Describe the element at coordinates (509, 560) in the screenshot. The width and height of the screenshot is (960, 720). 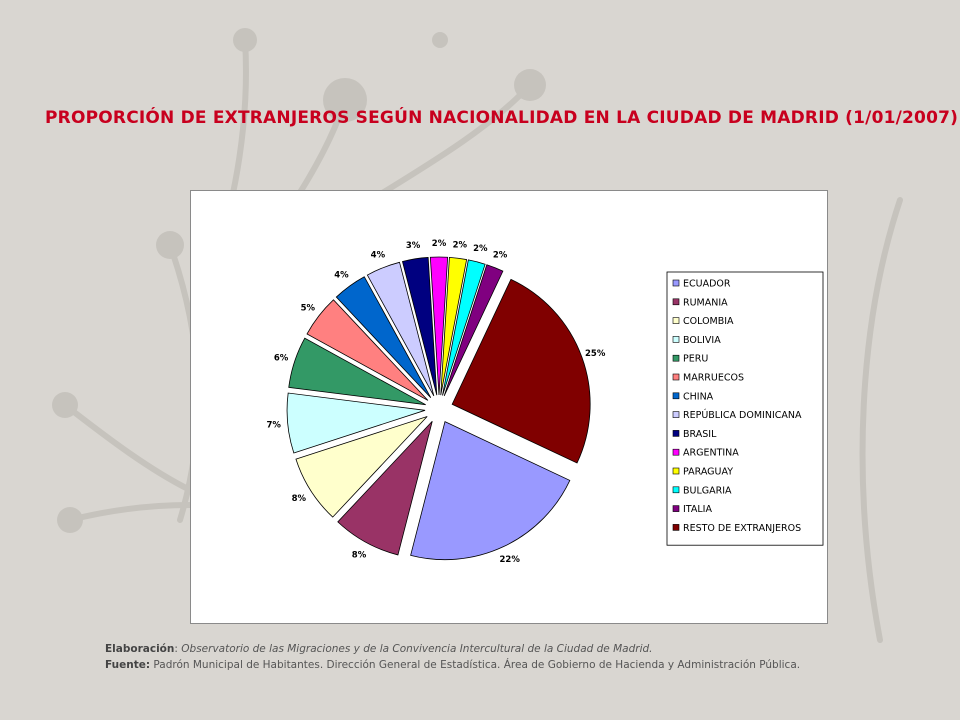
I see `slice-label-ecuador: 22%` at that location.